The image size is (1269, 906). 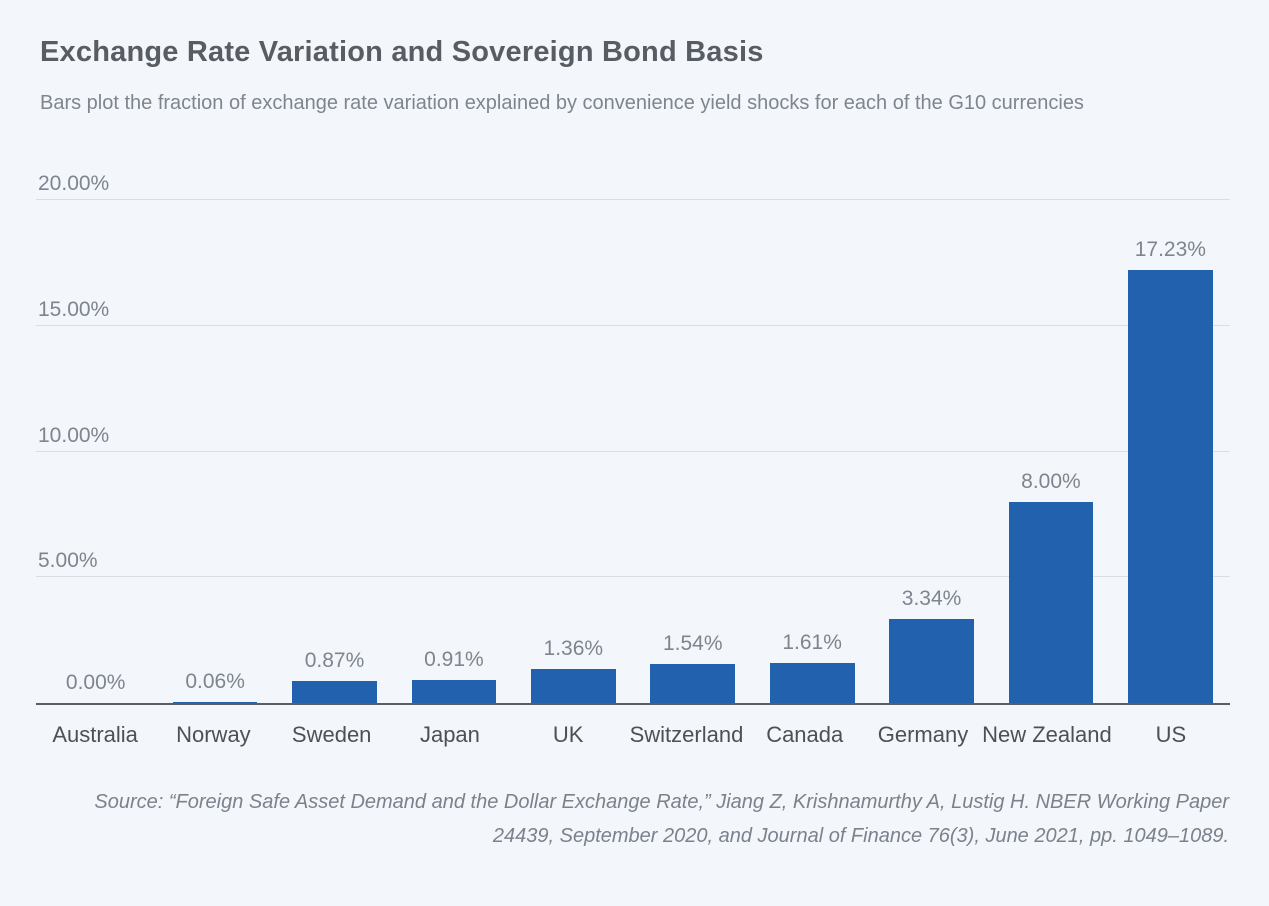 I want to click on bar-column: 0.00%, so click(x=95, y=451).